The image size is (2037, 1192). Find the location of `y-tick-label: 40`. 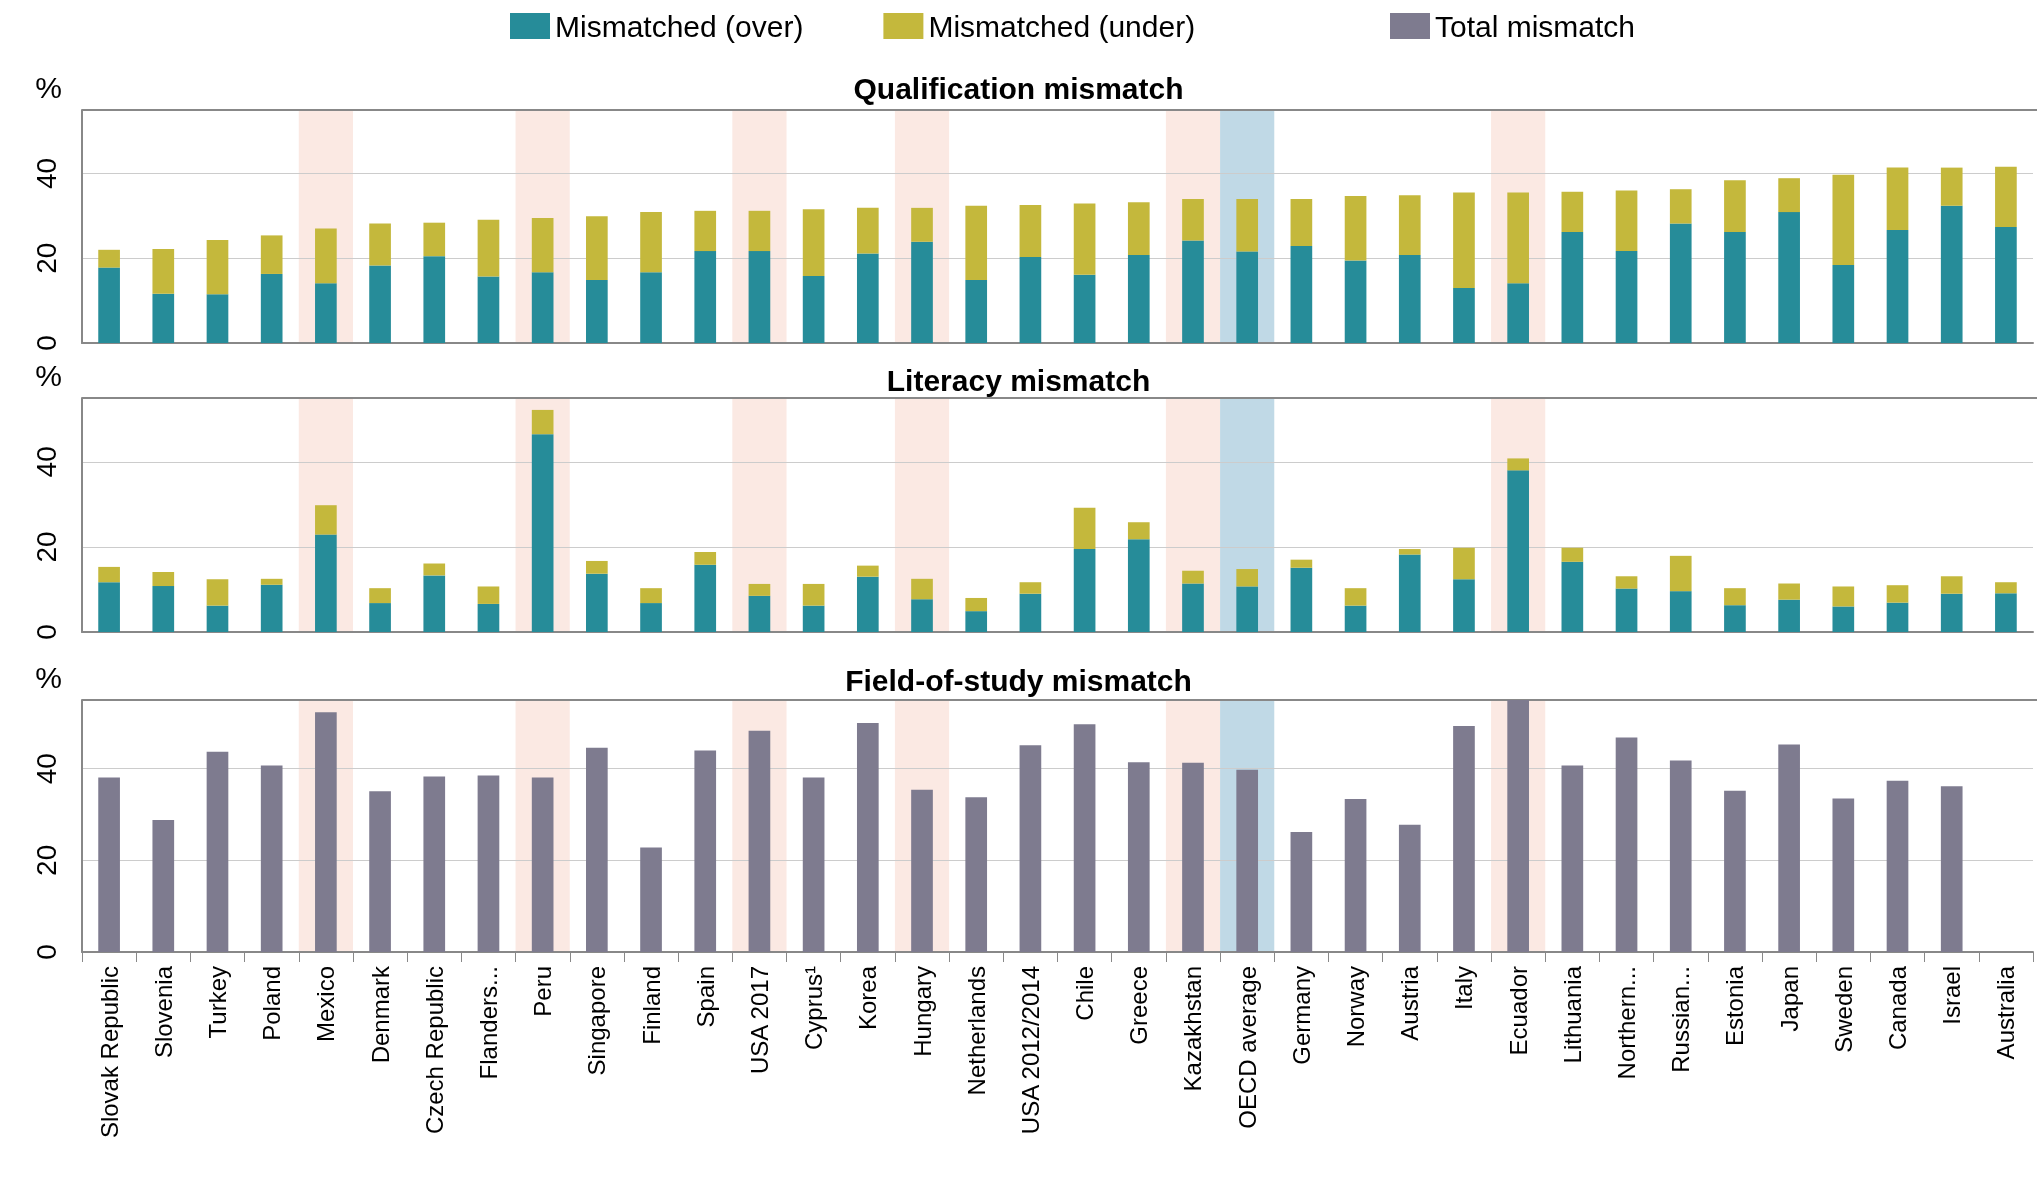

y-tick-label: 40 is located at coordinates (46, 173).